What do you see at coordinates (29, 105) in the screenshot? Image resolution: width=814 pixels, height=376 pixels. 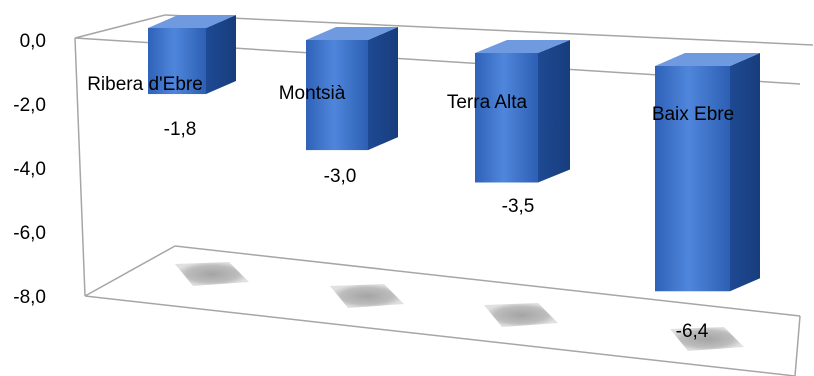 I see `y-tick-label: -2,0` at bounding box center [29, 105].